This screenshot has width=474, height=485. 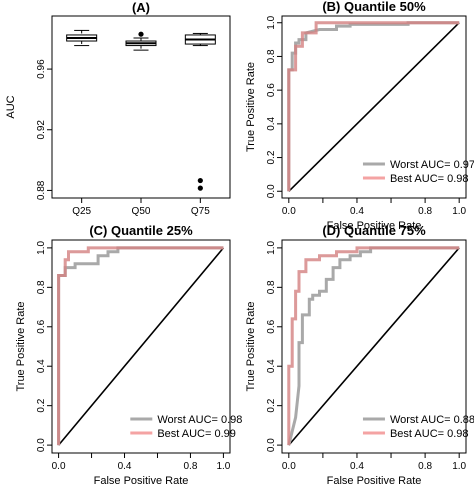 I want to click on worst-roc-curve, so click(x=373, y=106).